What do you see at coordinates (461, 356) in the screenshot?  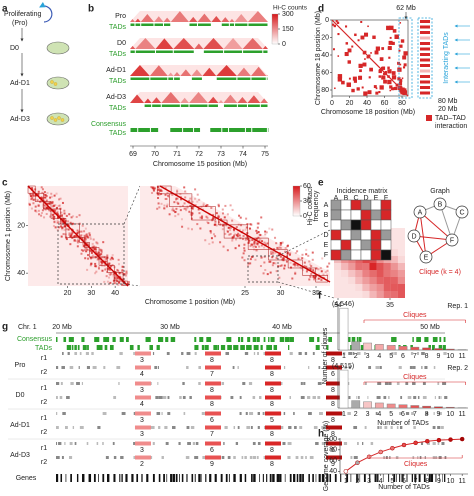 I see `x-tick-label: 11` at bounding box center [461, 356].